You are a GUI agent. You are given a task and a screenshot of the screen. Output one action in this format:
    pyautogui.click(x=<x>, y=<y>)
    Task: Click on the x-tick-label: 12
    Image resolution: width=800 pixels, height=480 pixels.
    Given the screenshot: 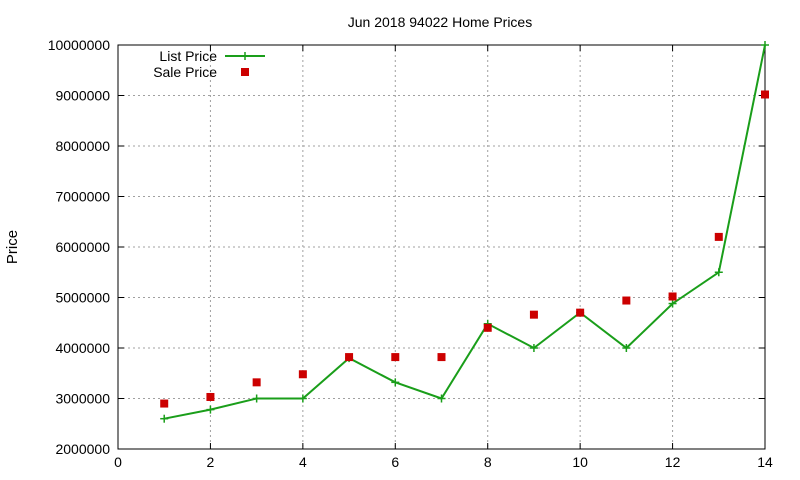 What is the action you would take?
    pyautogui.click(x=673, y=462)
    